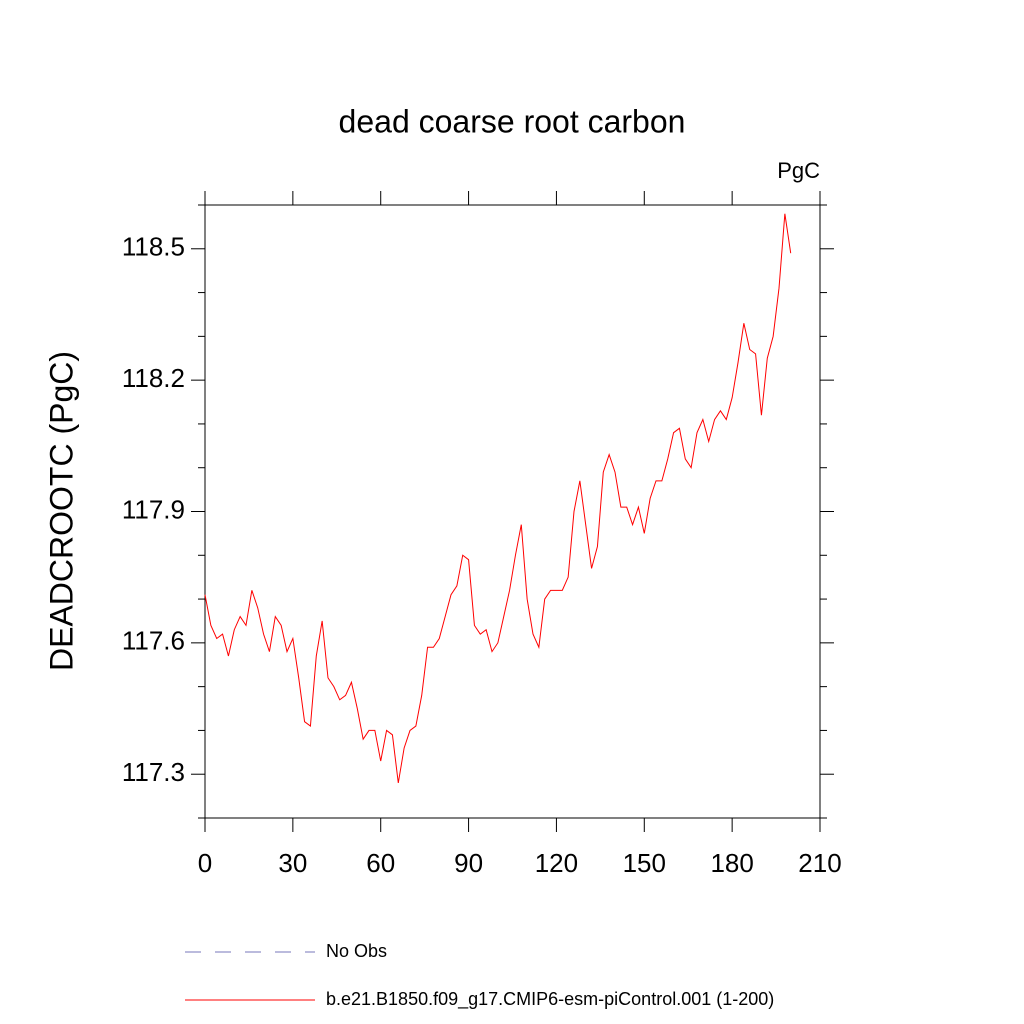  What do you see at coordinates (380, 863) in the screenshot?
I see `x-tick-label: 60` at bounding box center [380, 863].